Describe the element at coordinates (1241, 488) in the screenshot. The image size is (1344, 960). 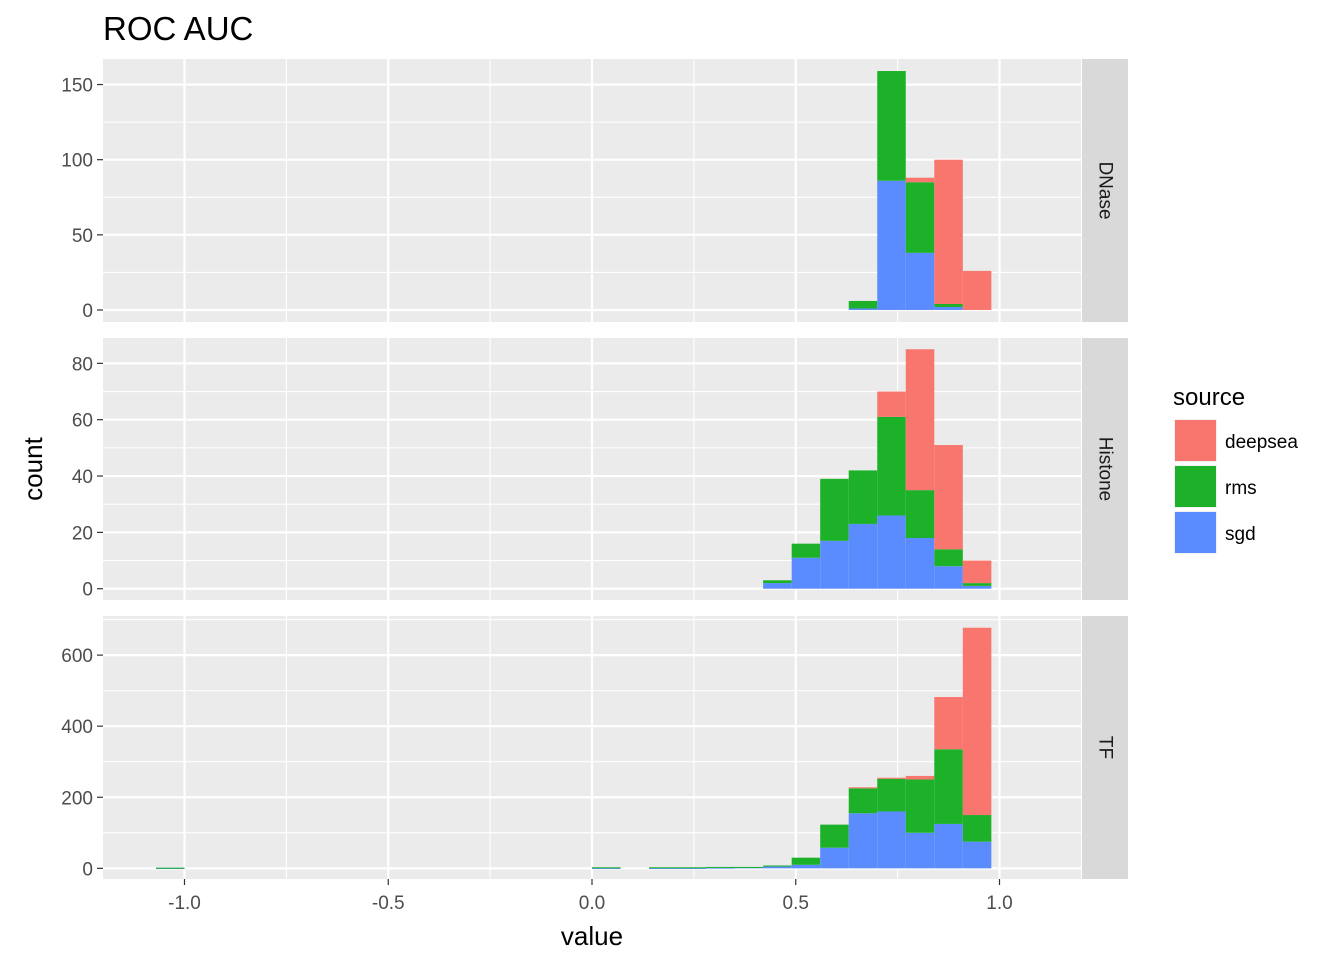
I see `legend-label-rms: rms` at that location.